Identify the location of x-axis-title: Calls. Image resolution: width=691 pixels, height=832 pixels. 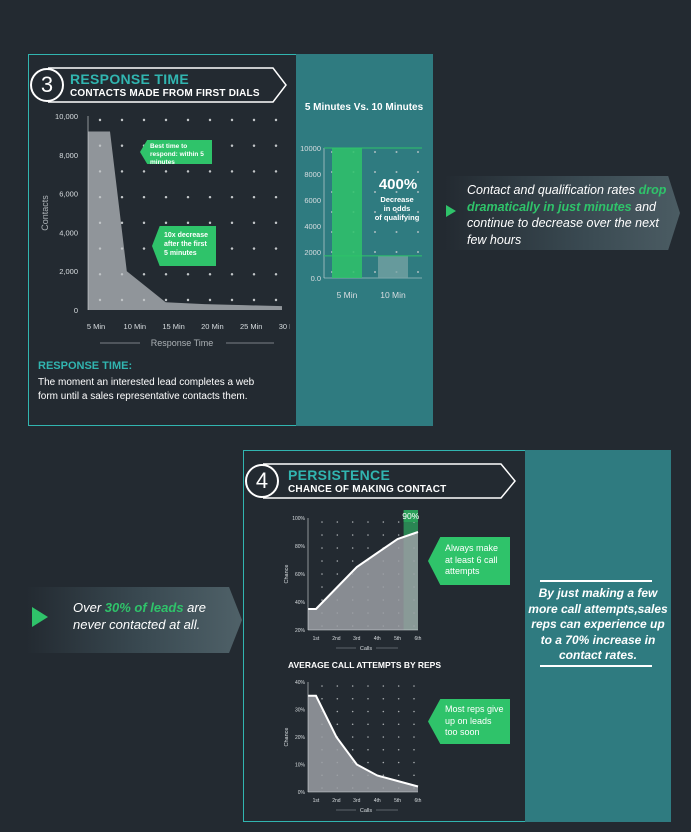
(366, 649).